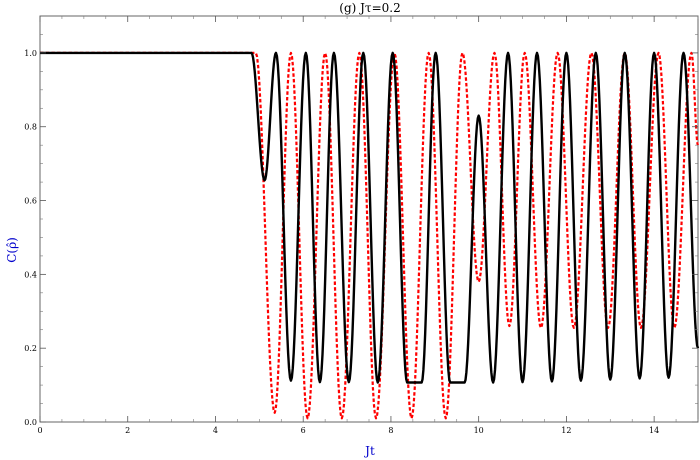  I want to click on x-tick-label: 10, so click(479, 430).